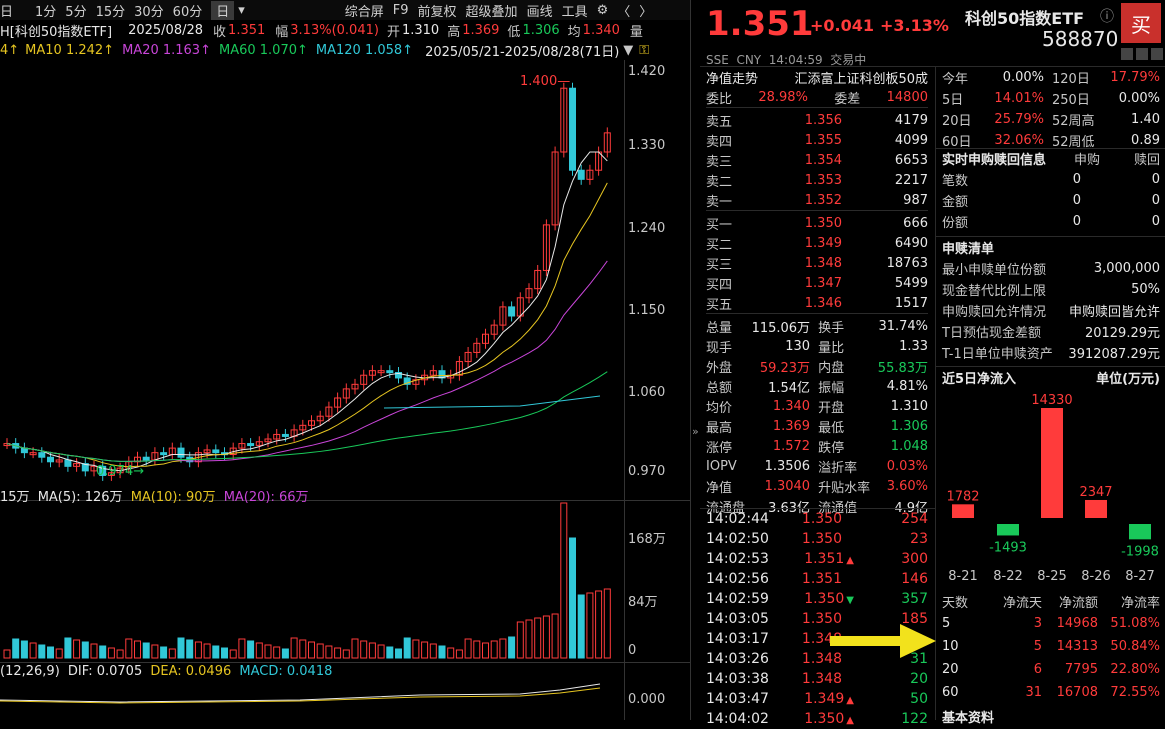 The width and height of the screenshot is (1165, 729). What do you see at coordinates (1086, 160) in the screenshot?
I see `redeem-col-buy: 申购` at bounding box center [1086, 160].